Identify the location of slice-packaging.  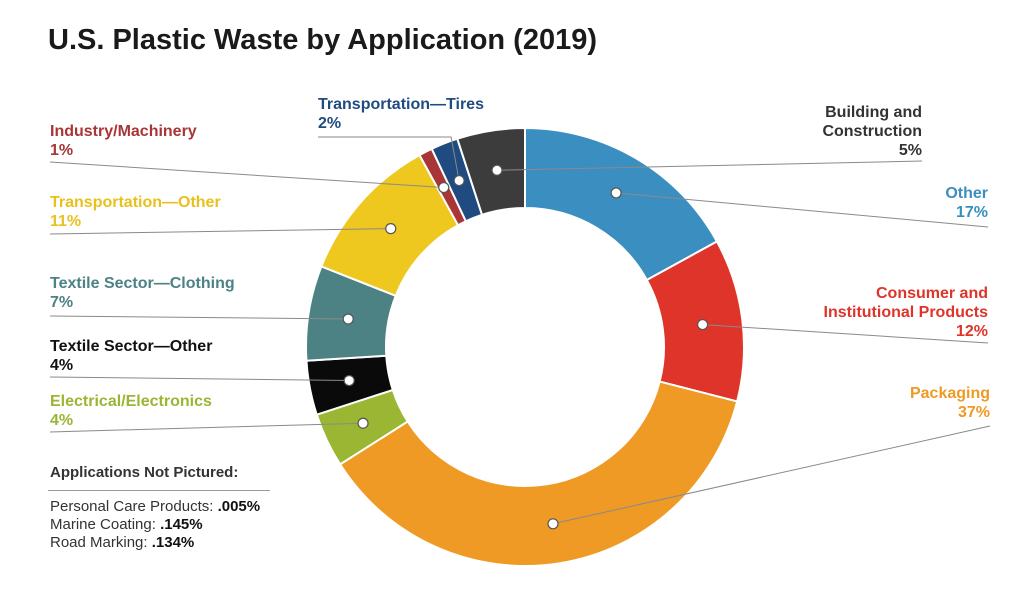
(538, 473).